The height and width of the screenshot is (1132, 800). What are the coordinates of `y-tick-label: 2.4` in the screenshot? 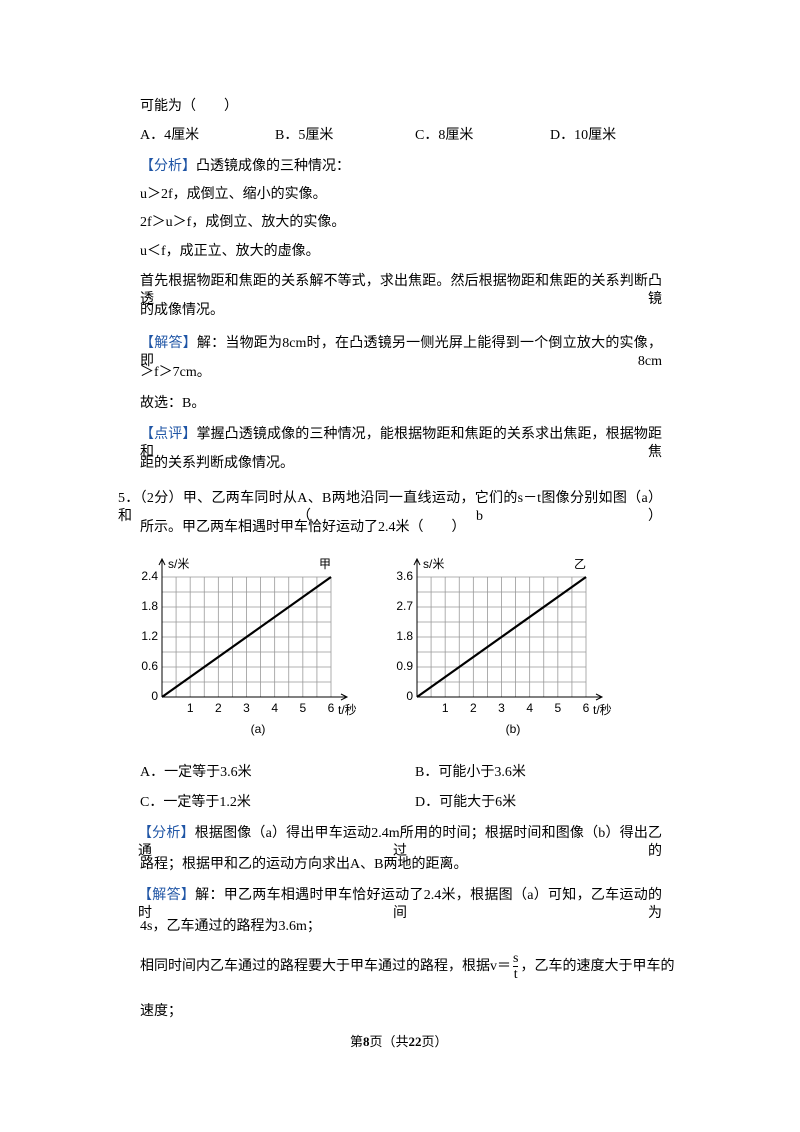 It's located at (149, 576).